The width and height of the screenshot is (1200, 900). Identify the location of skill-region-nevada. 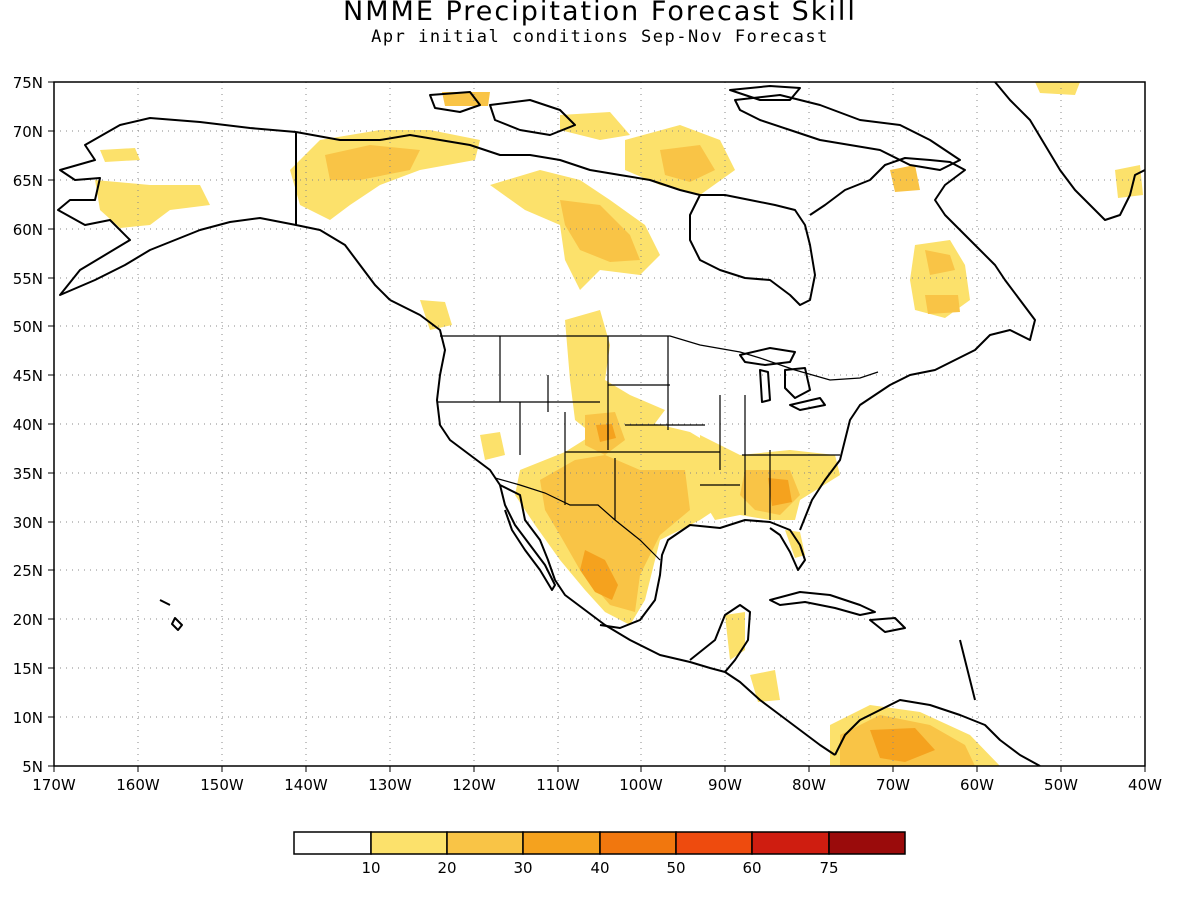
(492, 446).